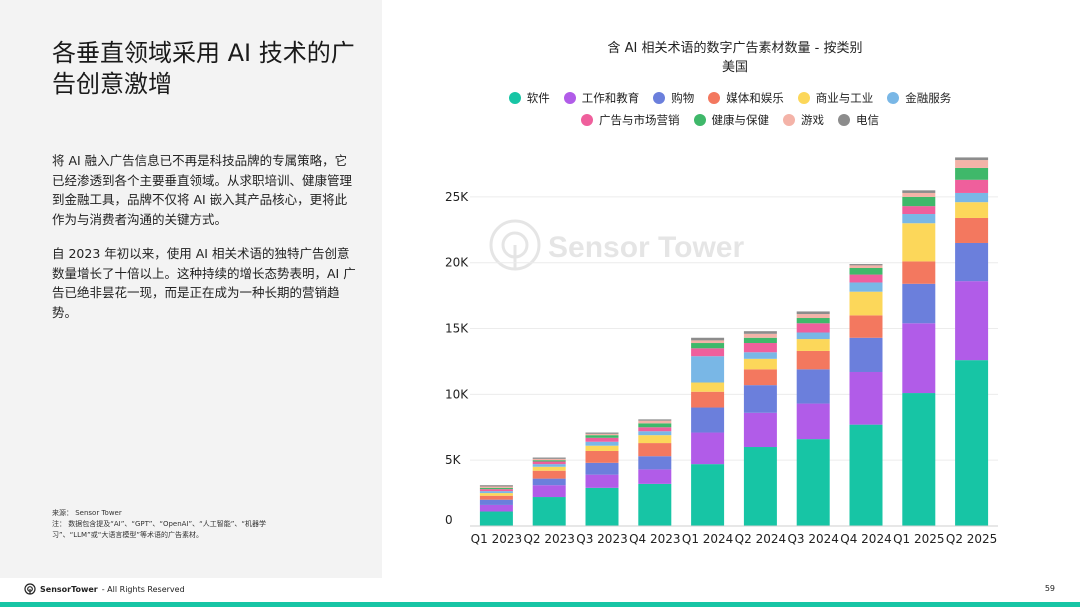 This screenshot has width=1080, height=607. Describe the element at coordinates (69, 589) in the screenshot. I see `footer-logo-text: SensorTower` at that location.